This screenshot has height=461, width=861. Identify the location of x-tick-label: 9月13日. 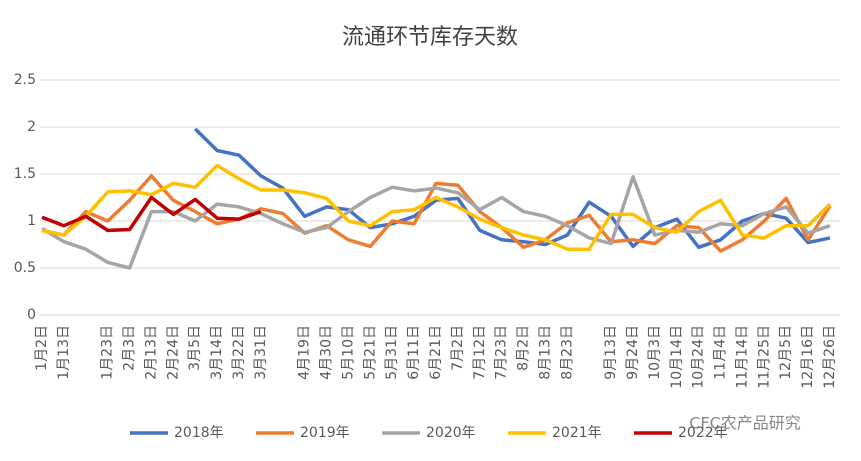
(611, 352).